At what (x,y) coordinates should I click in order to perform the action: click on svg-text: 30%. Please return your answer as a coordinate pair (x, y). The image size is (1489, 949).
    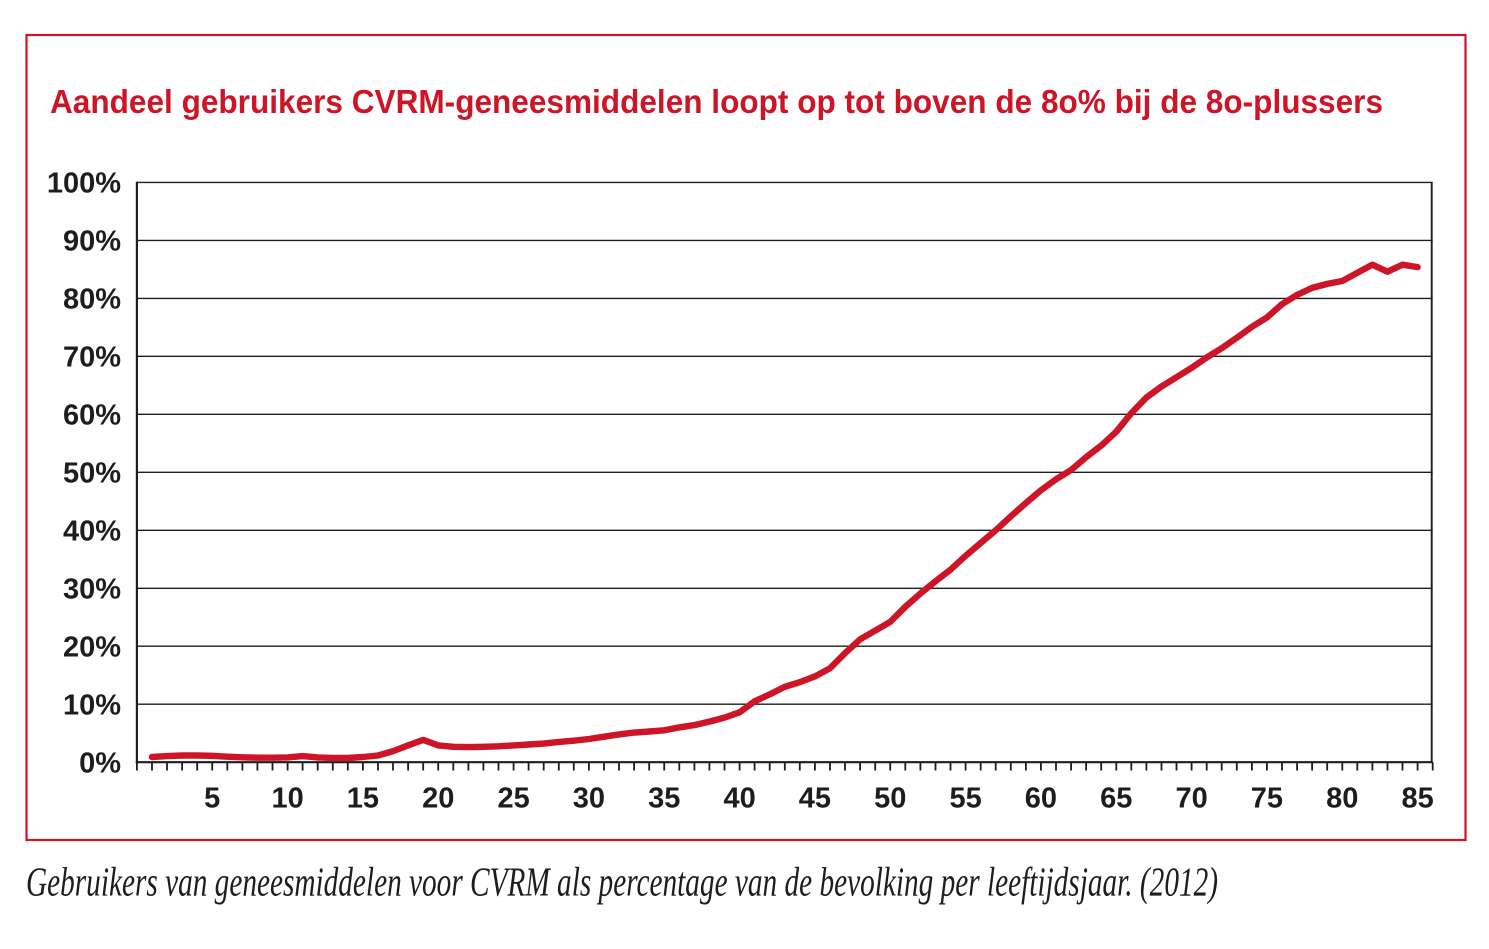
    Looking at the image, I should click on (92, 590).